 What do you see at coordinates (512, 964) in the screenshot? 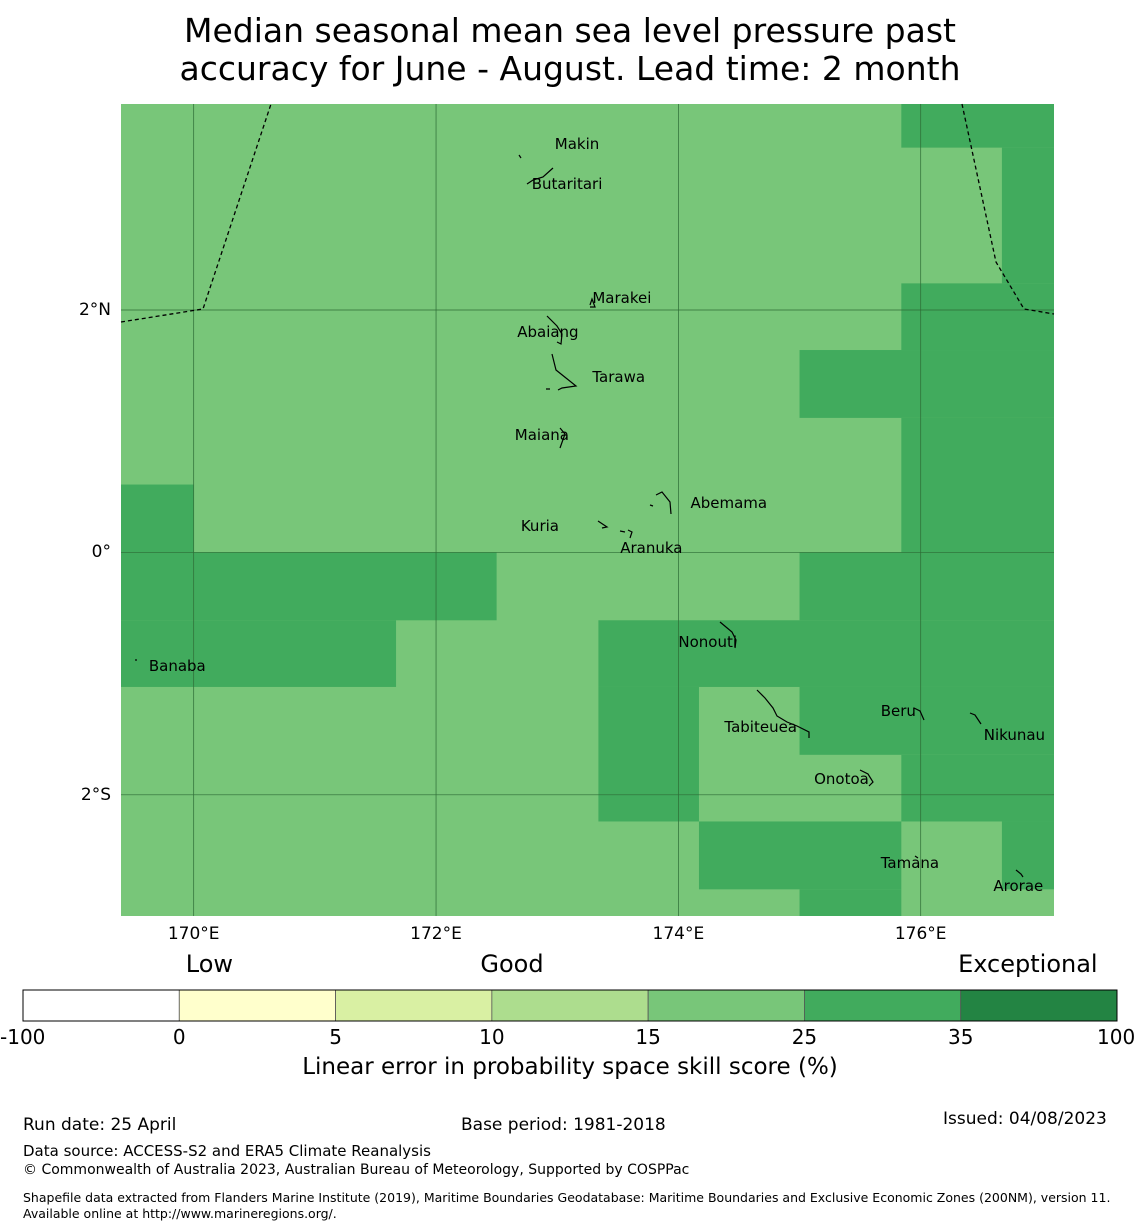
I see `legend-category-good: Good` at bounding box center [512, 964].